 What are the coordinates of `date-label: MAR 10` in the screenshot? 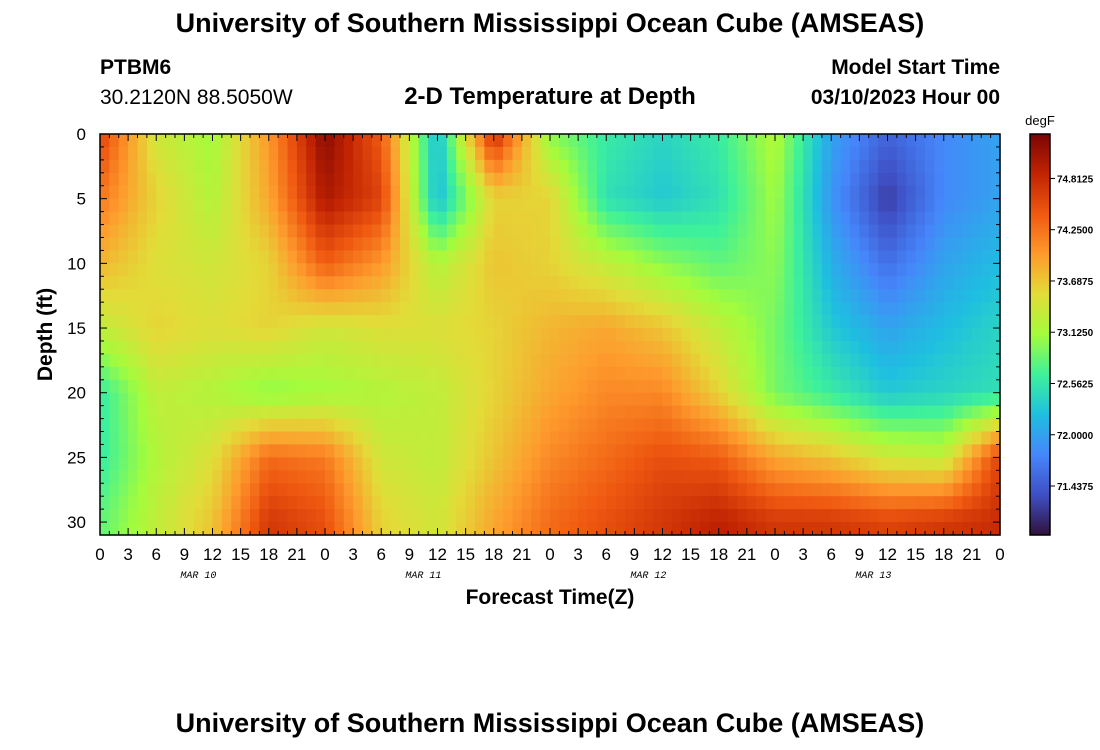 It's located at (198, 576).